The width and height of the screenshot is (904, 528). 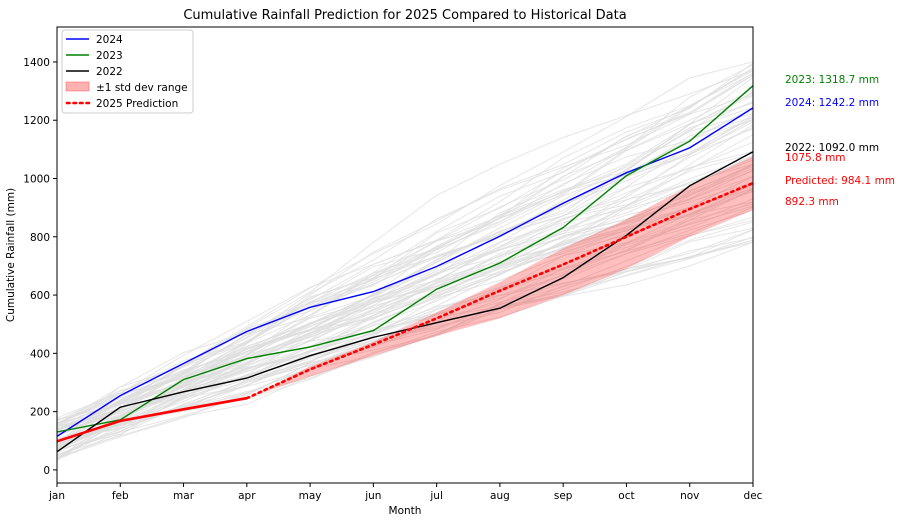 I want to click on legend-box, so click(x=127, y=71).